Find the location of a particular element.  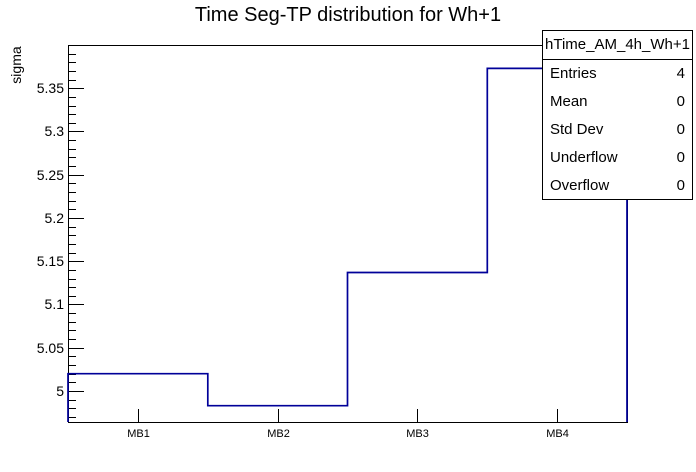

y-tick-label: 5.25 is located at coordinates (50, 174).